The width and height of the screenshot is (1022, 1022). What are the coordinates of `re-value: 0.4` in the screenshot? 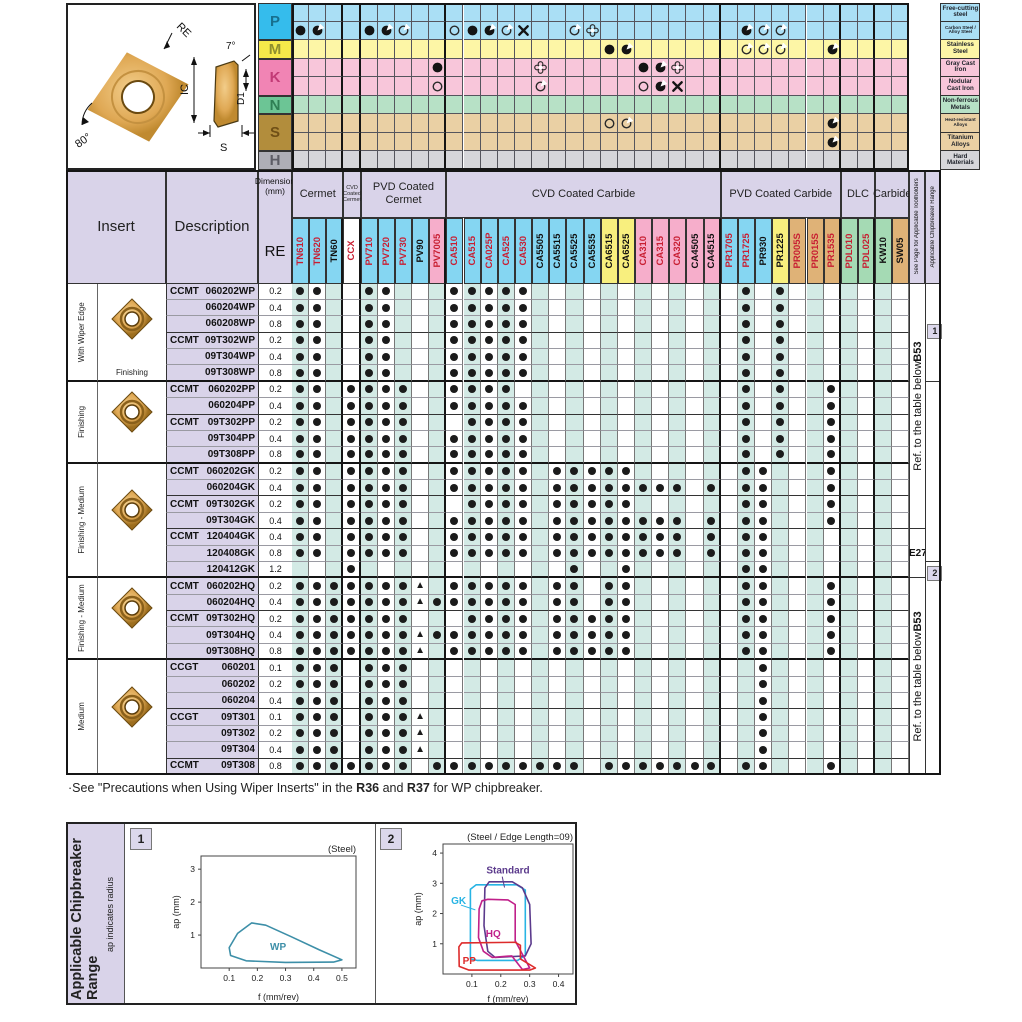 It's located at (275, 635).